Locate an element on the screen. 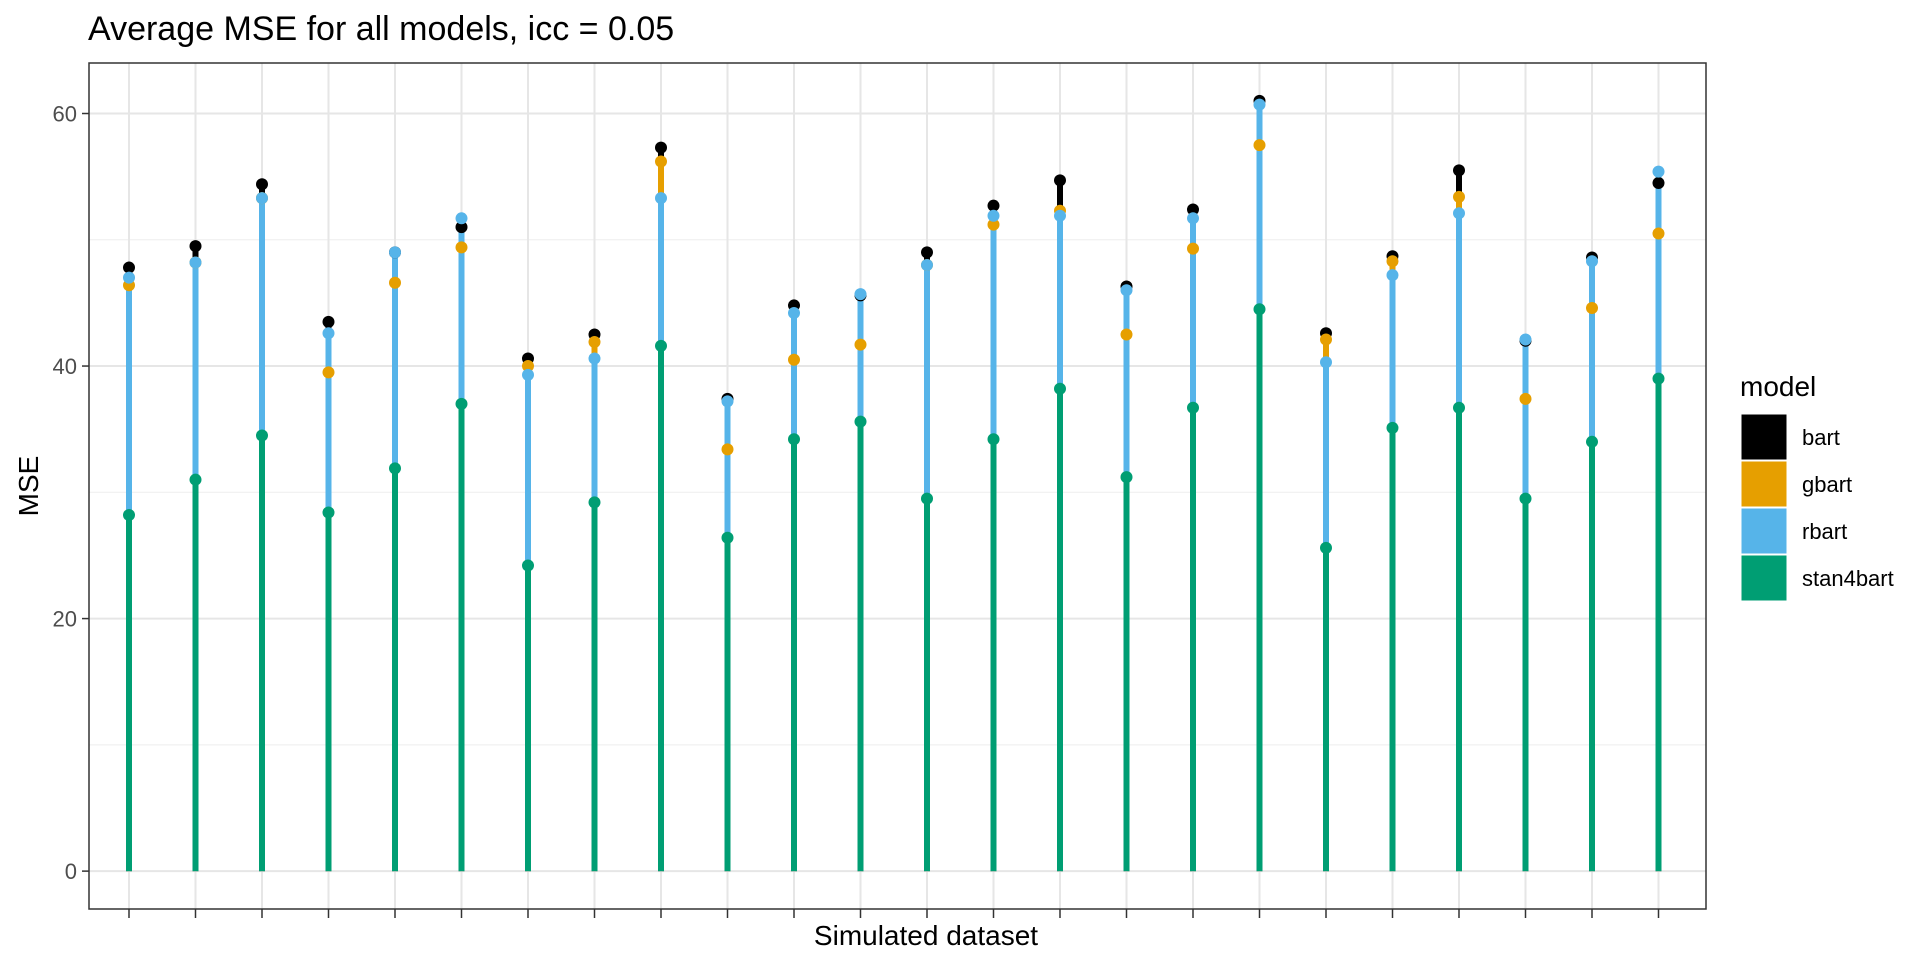  legend-title: model is located at coordinates (1778, 386).